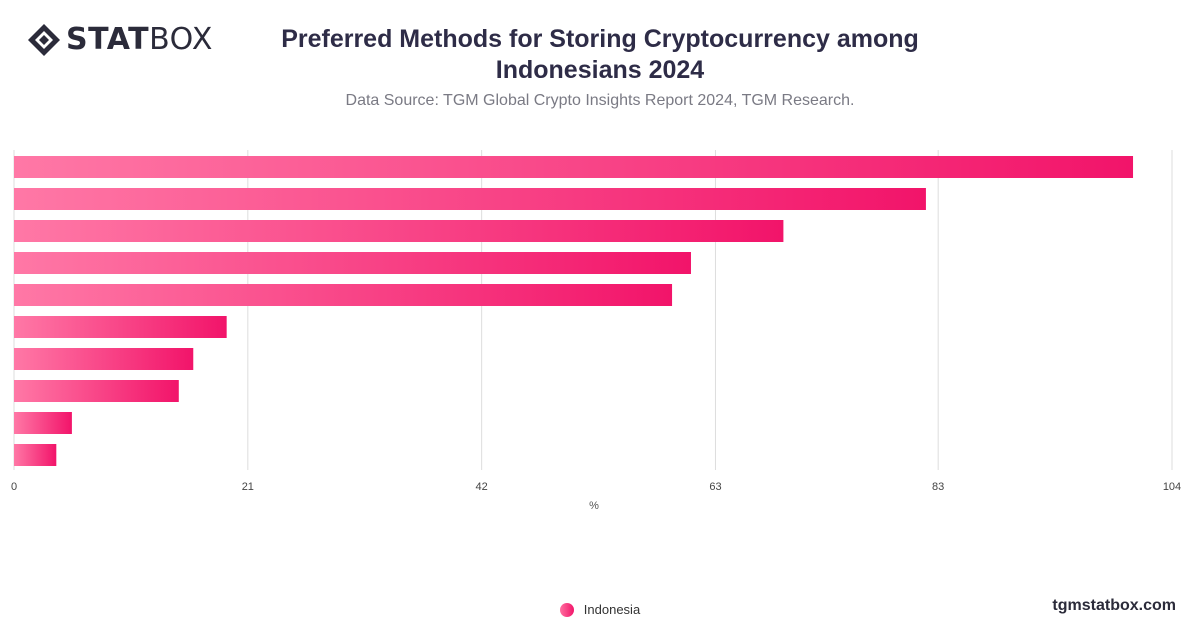 Image resolution: width=1200 pixels, height=628 pixels. Describe the element at coordinates (482, 487) in the screenshot. I see `x-tick-label: 42` at that location.